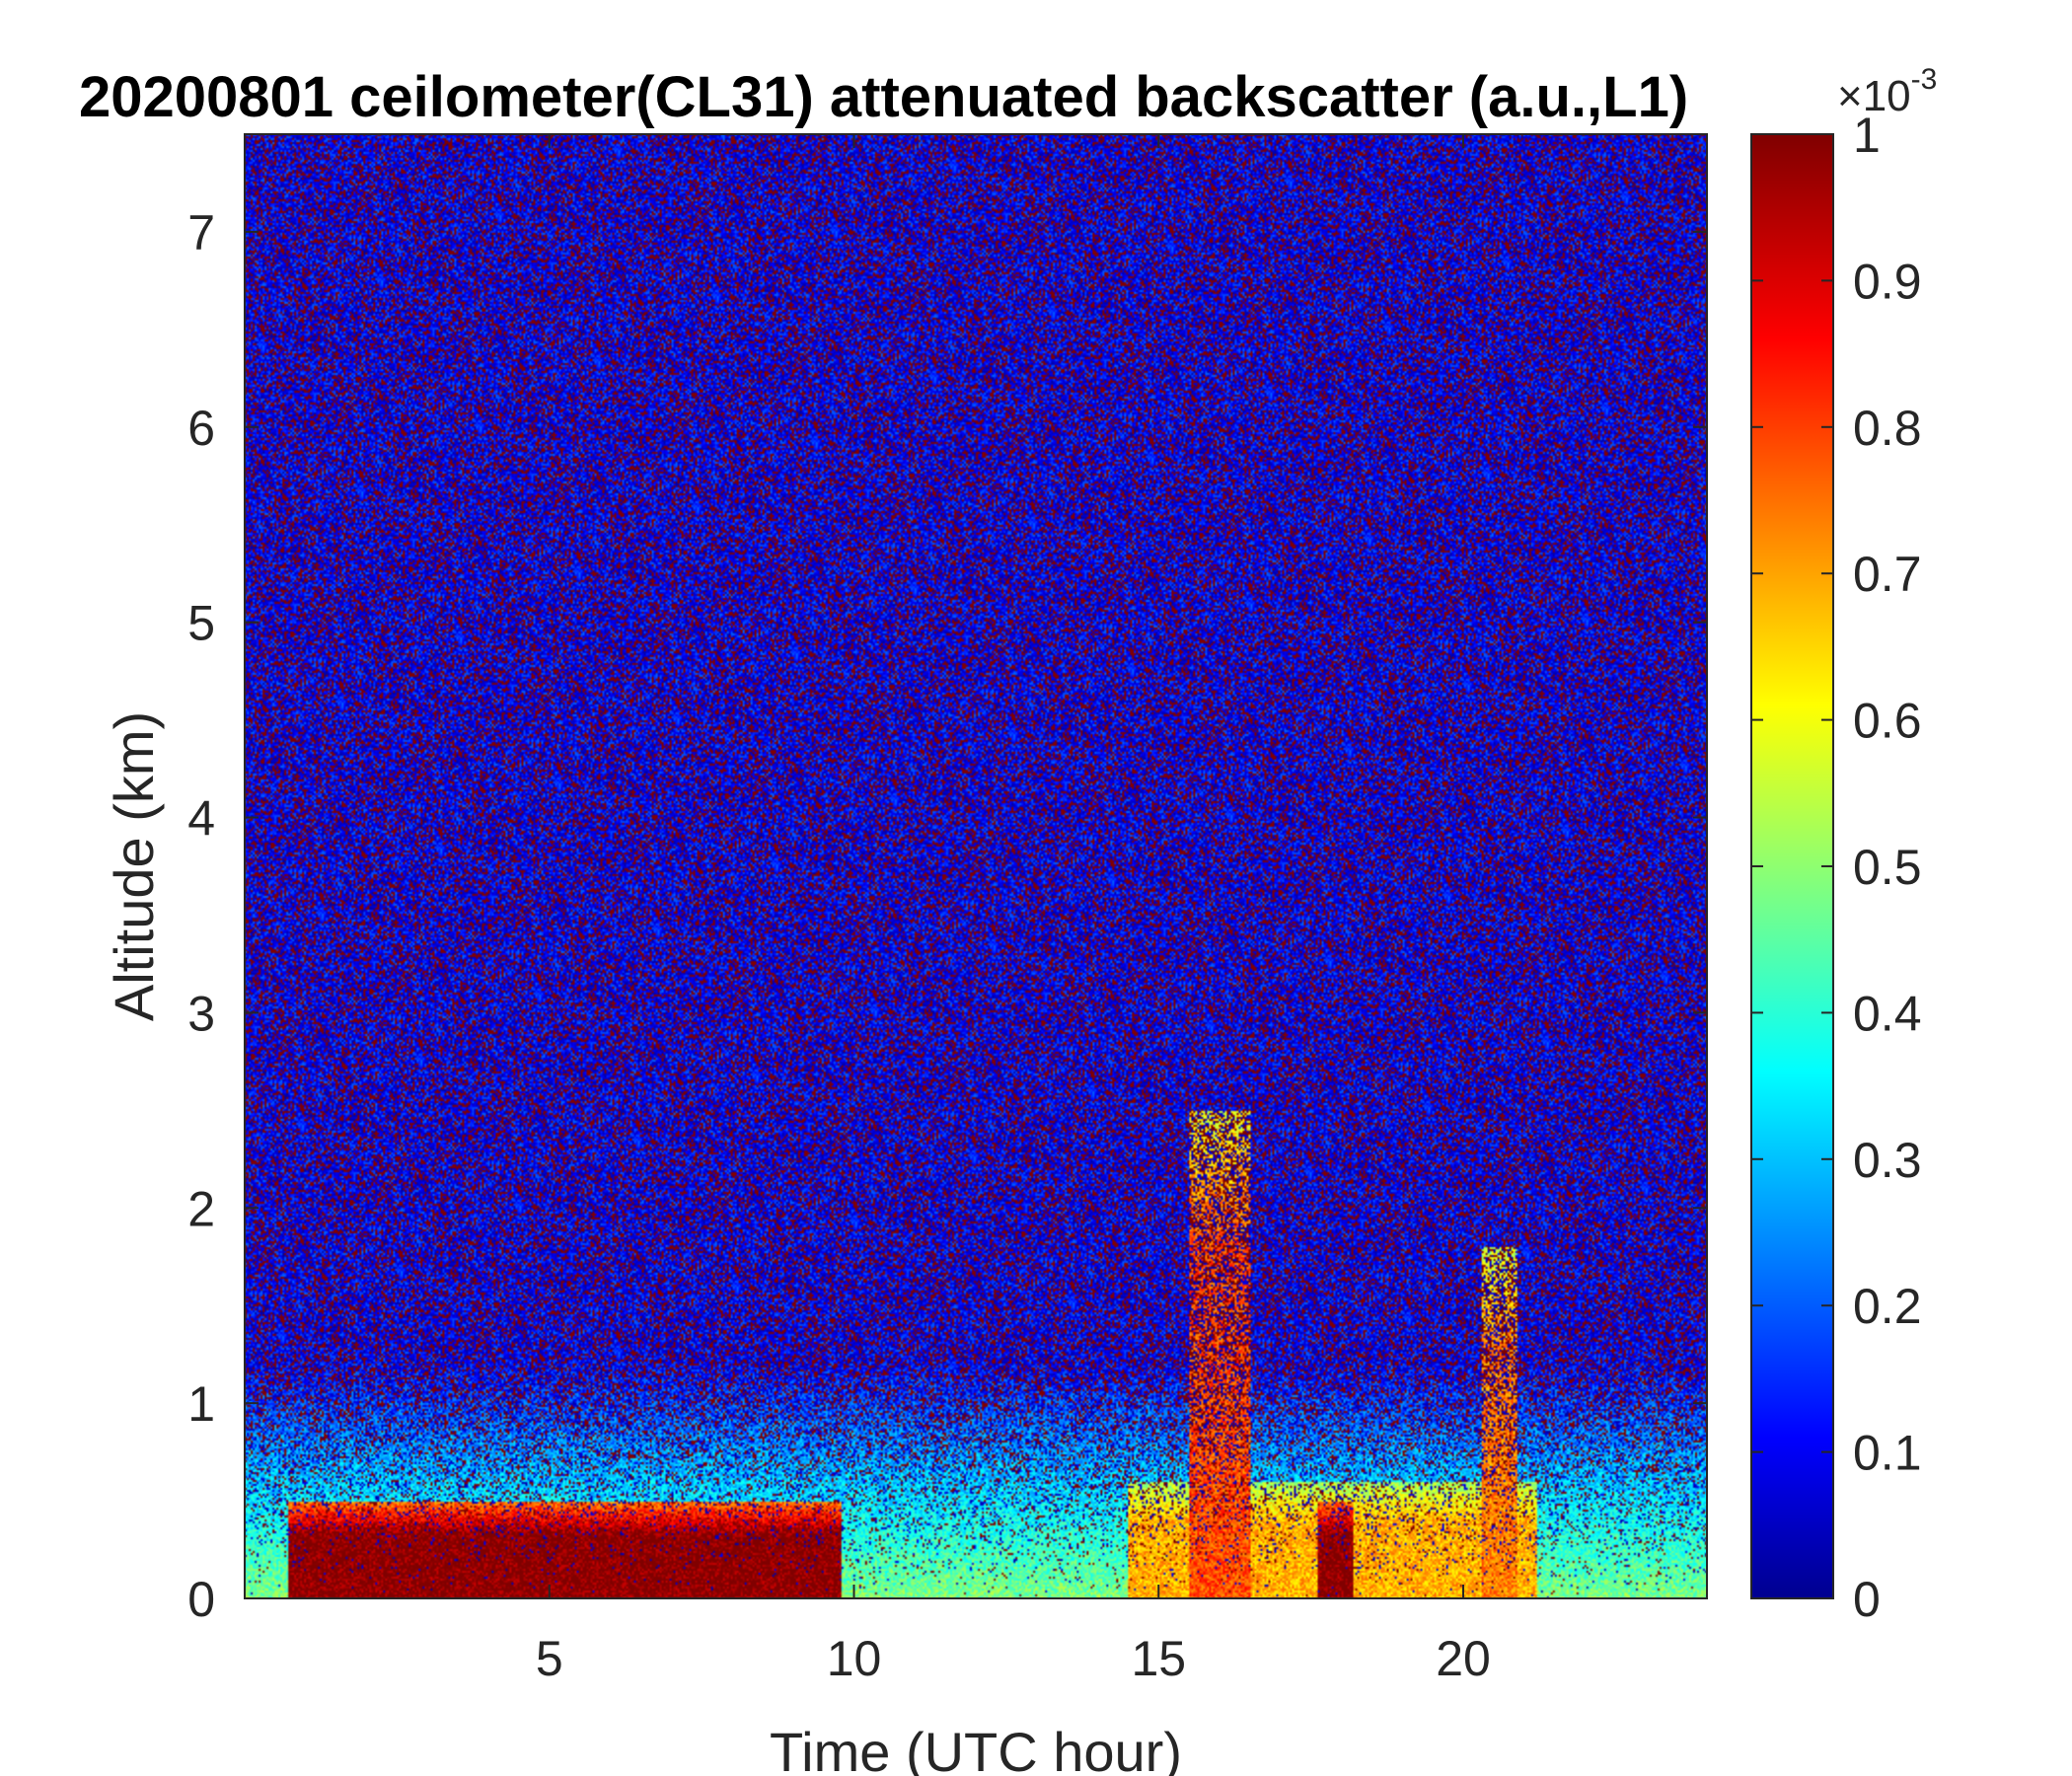 The width and height of the screenshot is (2072, 1776). I want to click on y-tick-label-3: 3, so click(201, 1014).